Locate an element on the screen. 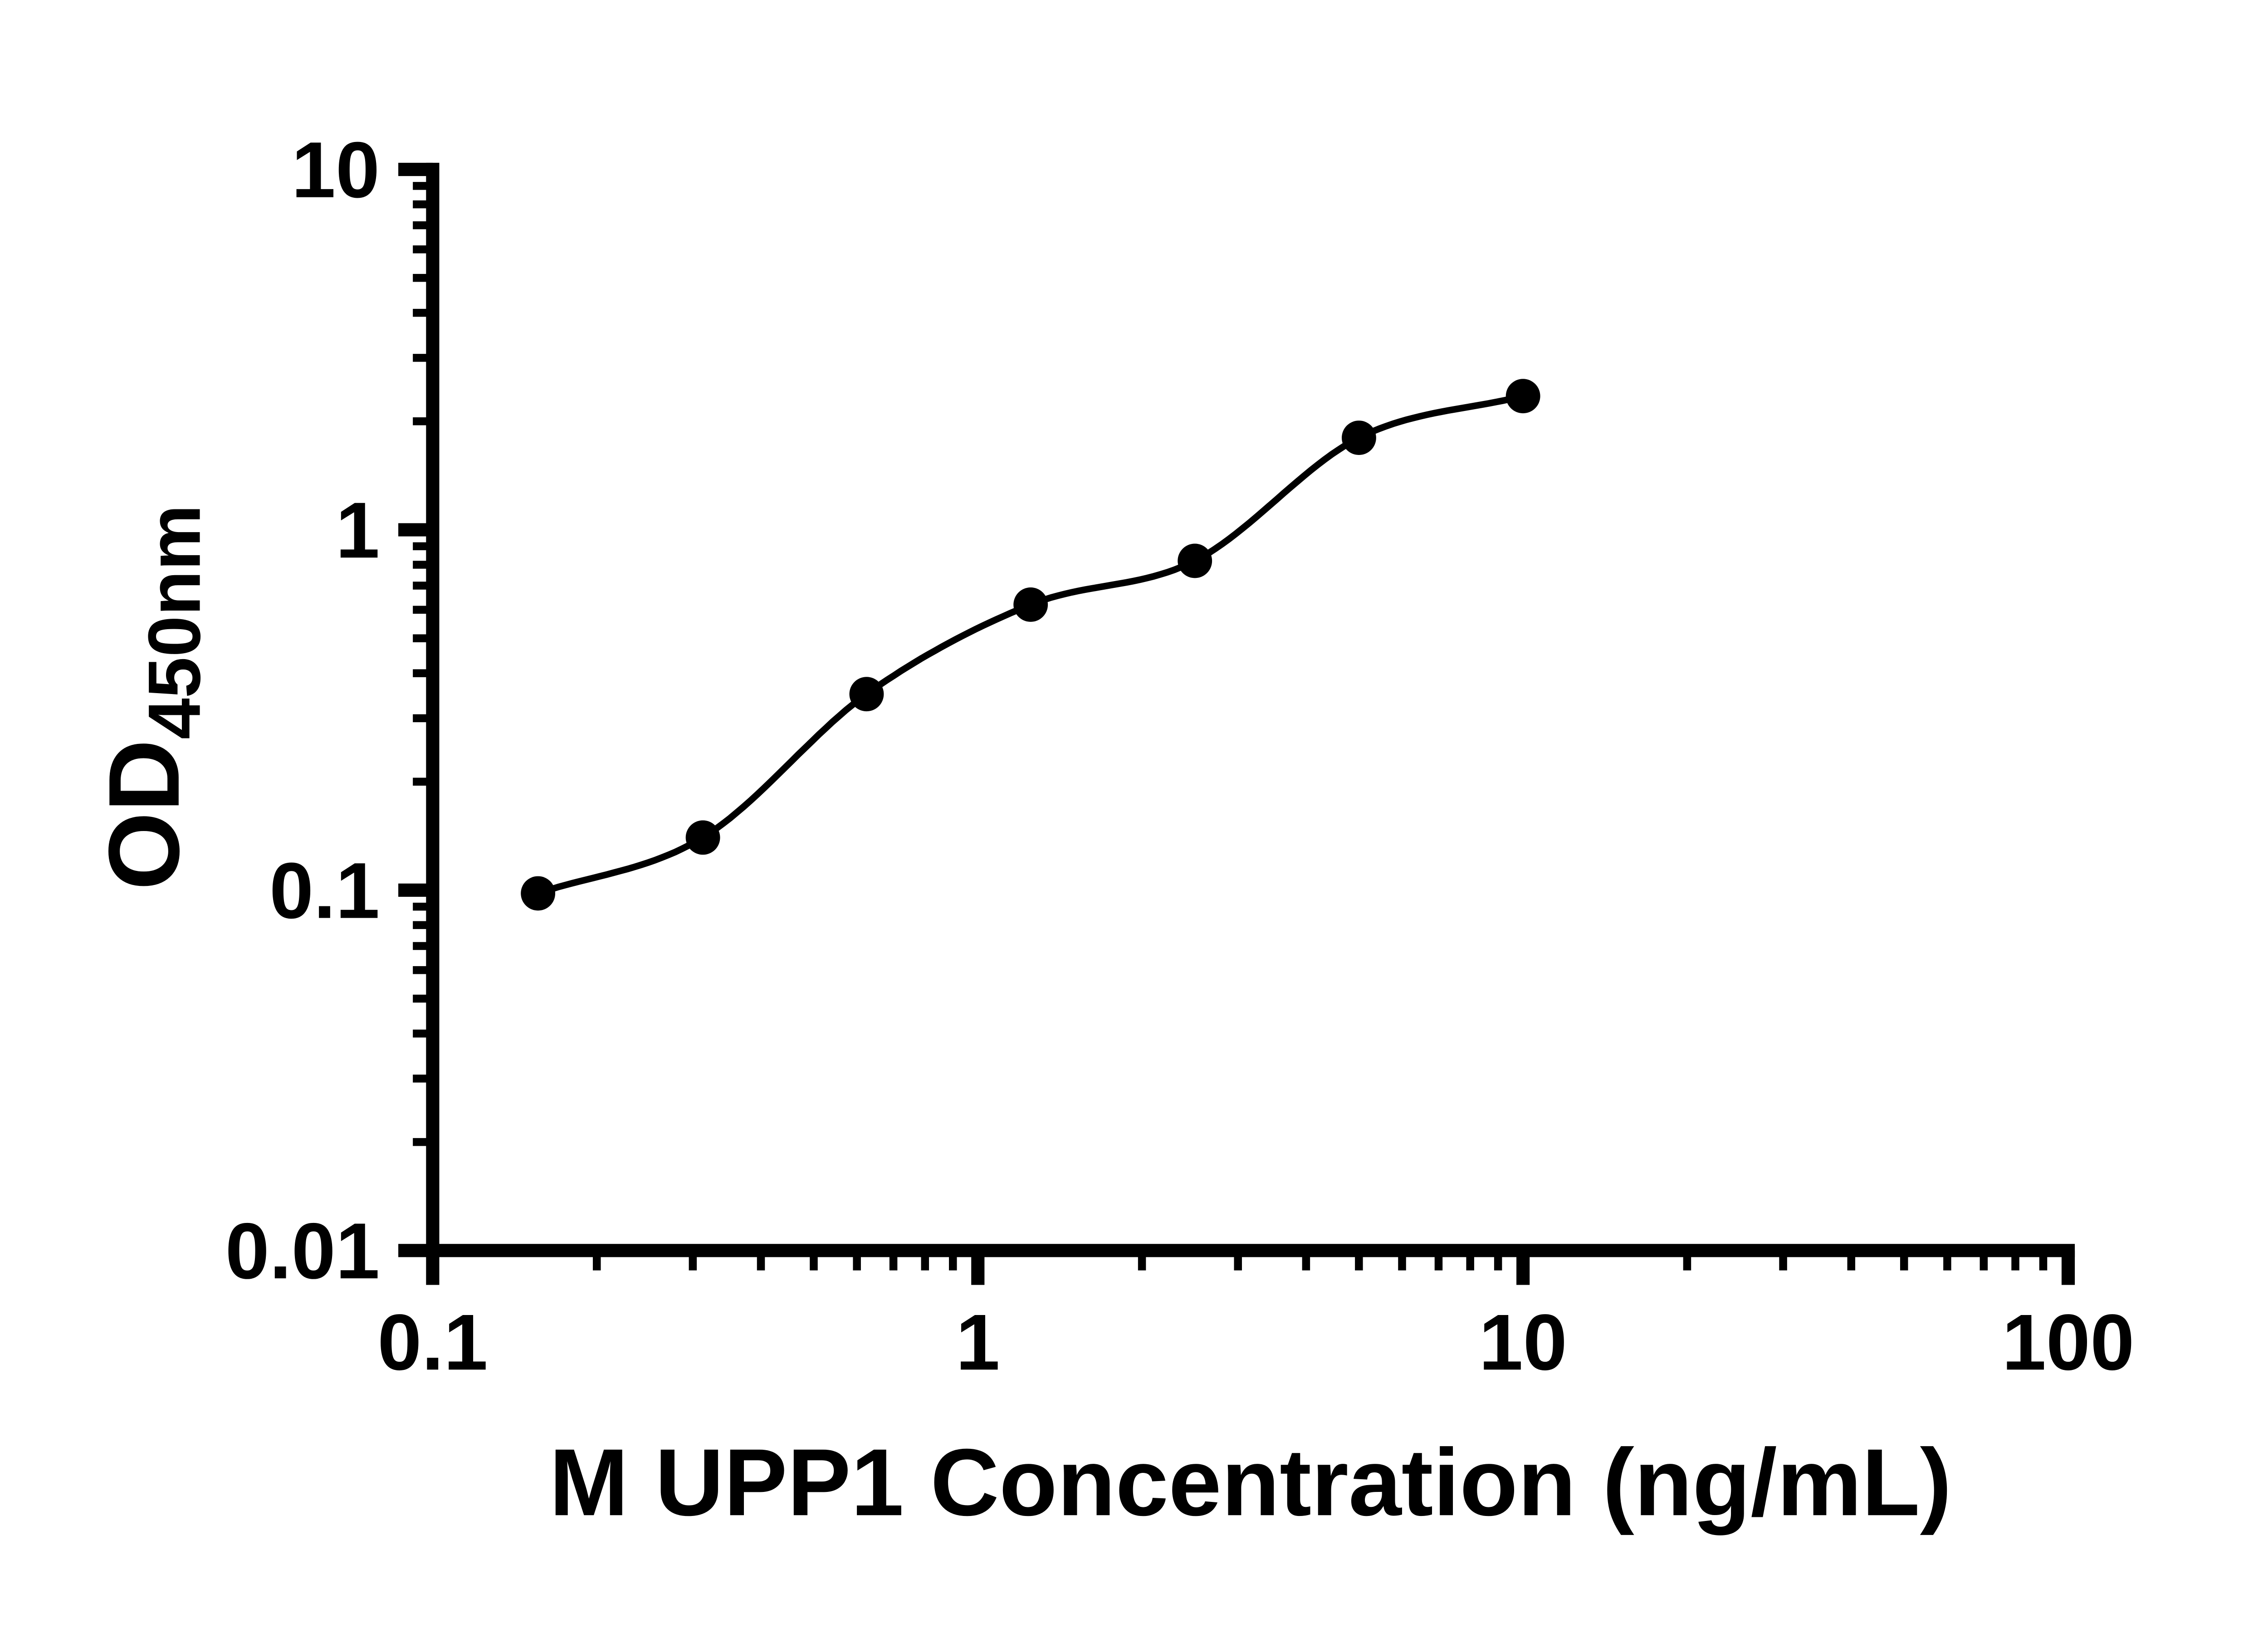 This screenshot has width=2268, height=1633. x-axis-title: M UPP1 Concentration (ng/mL) is located at coordinates (1251, 1482).